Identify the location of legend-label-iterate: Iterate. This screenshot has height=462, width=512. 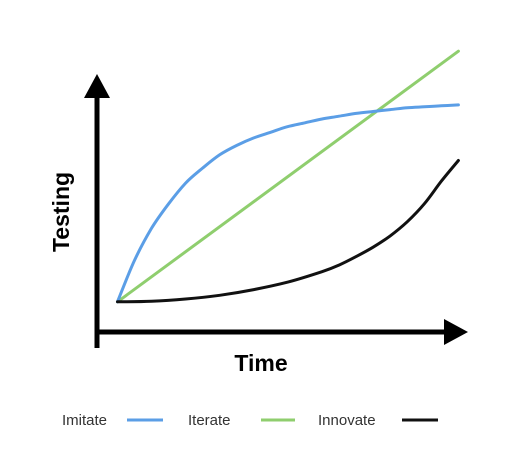
(209, 420).